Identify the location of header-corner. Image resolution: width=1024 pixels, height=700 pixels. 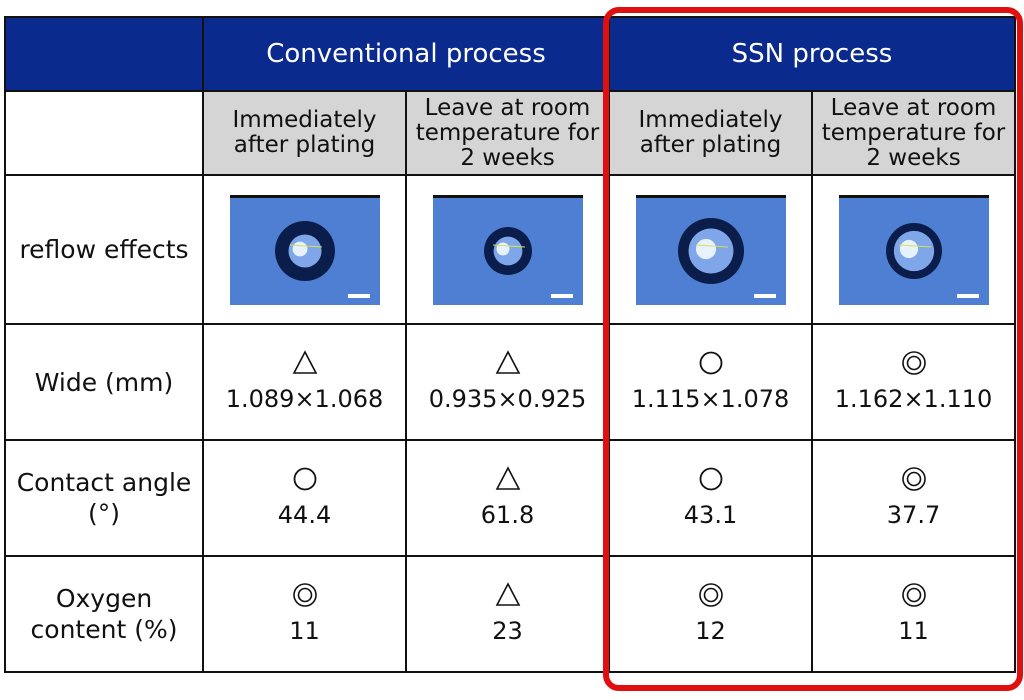
(104, 54).